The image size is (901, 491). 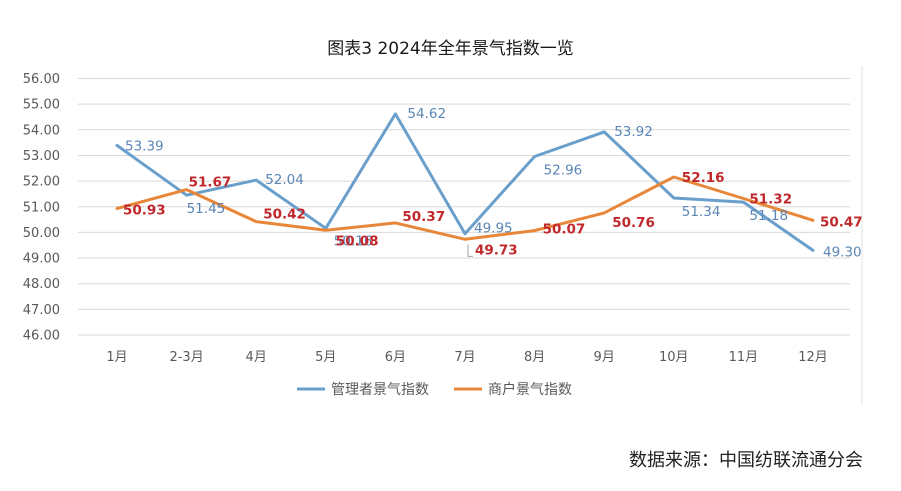 I want to click on data-label-商户景气指数: 49.73, so click(x=496, y=250).